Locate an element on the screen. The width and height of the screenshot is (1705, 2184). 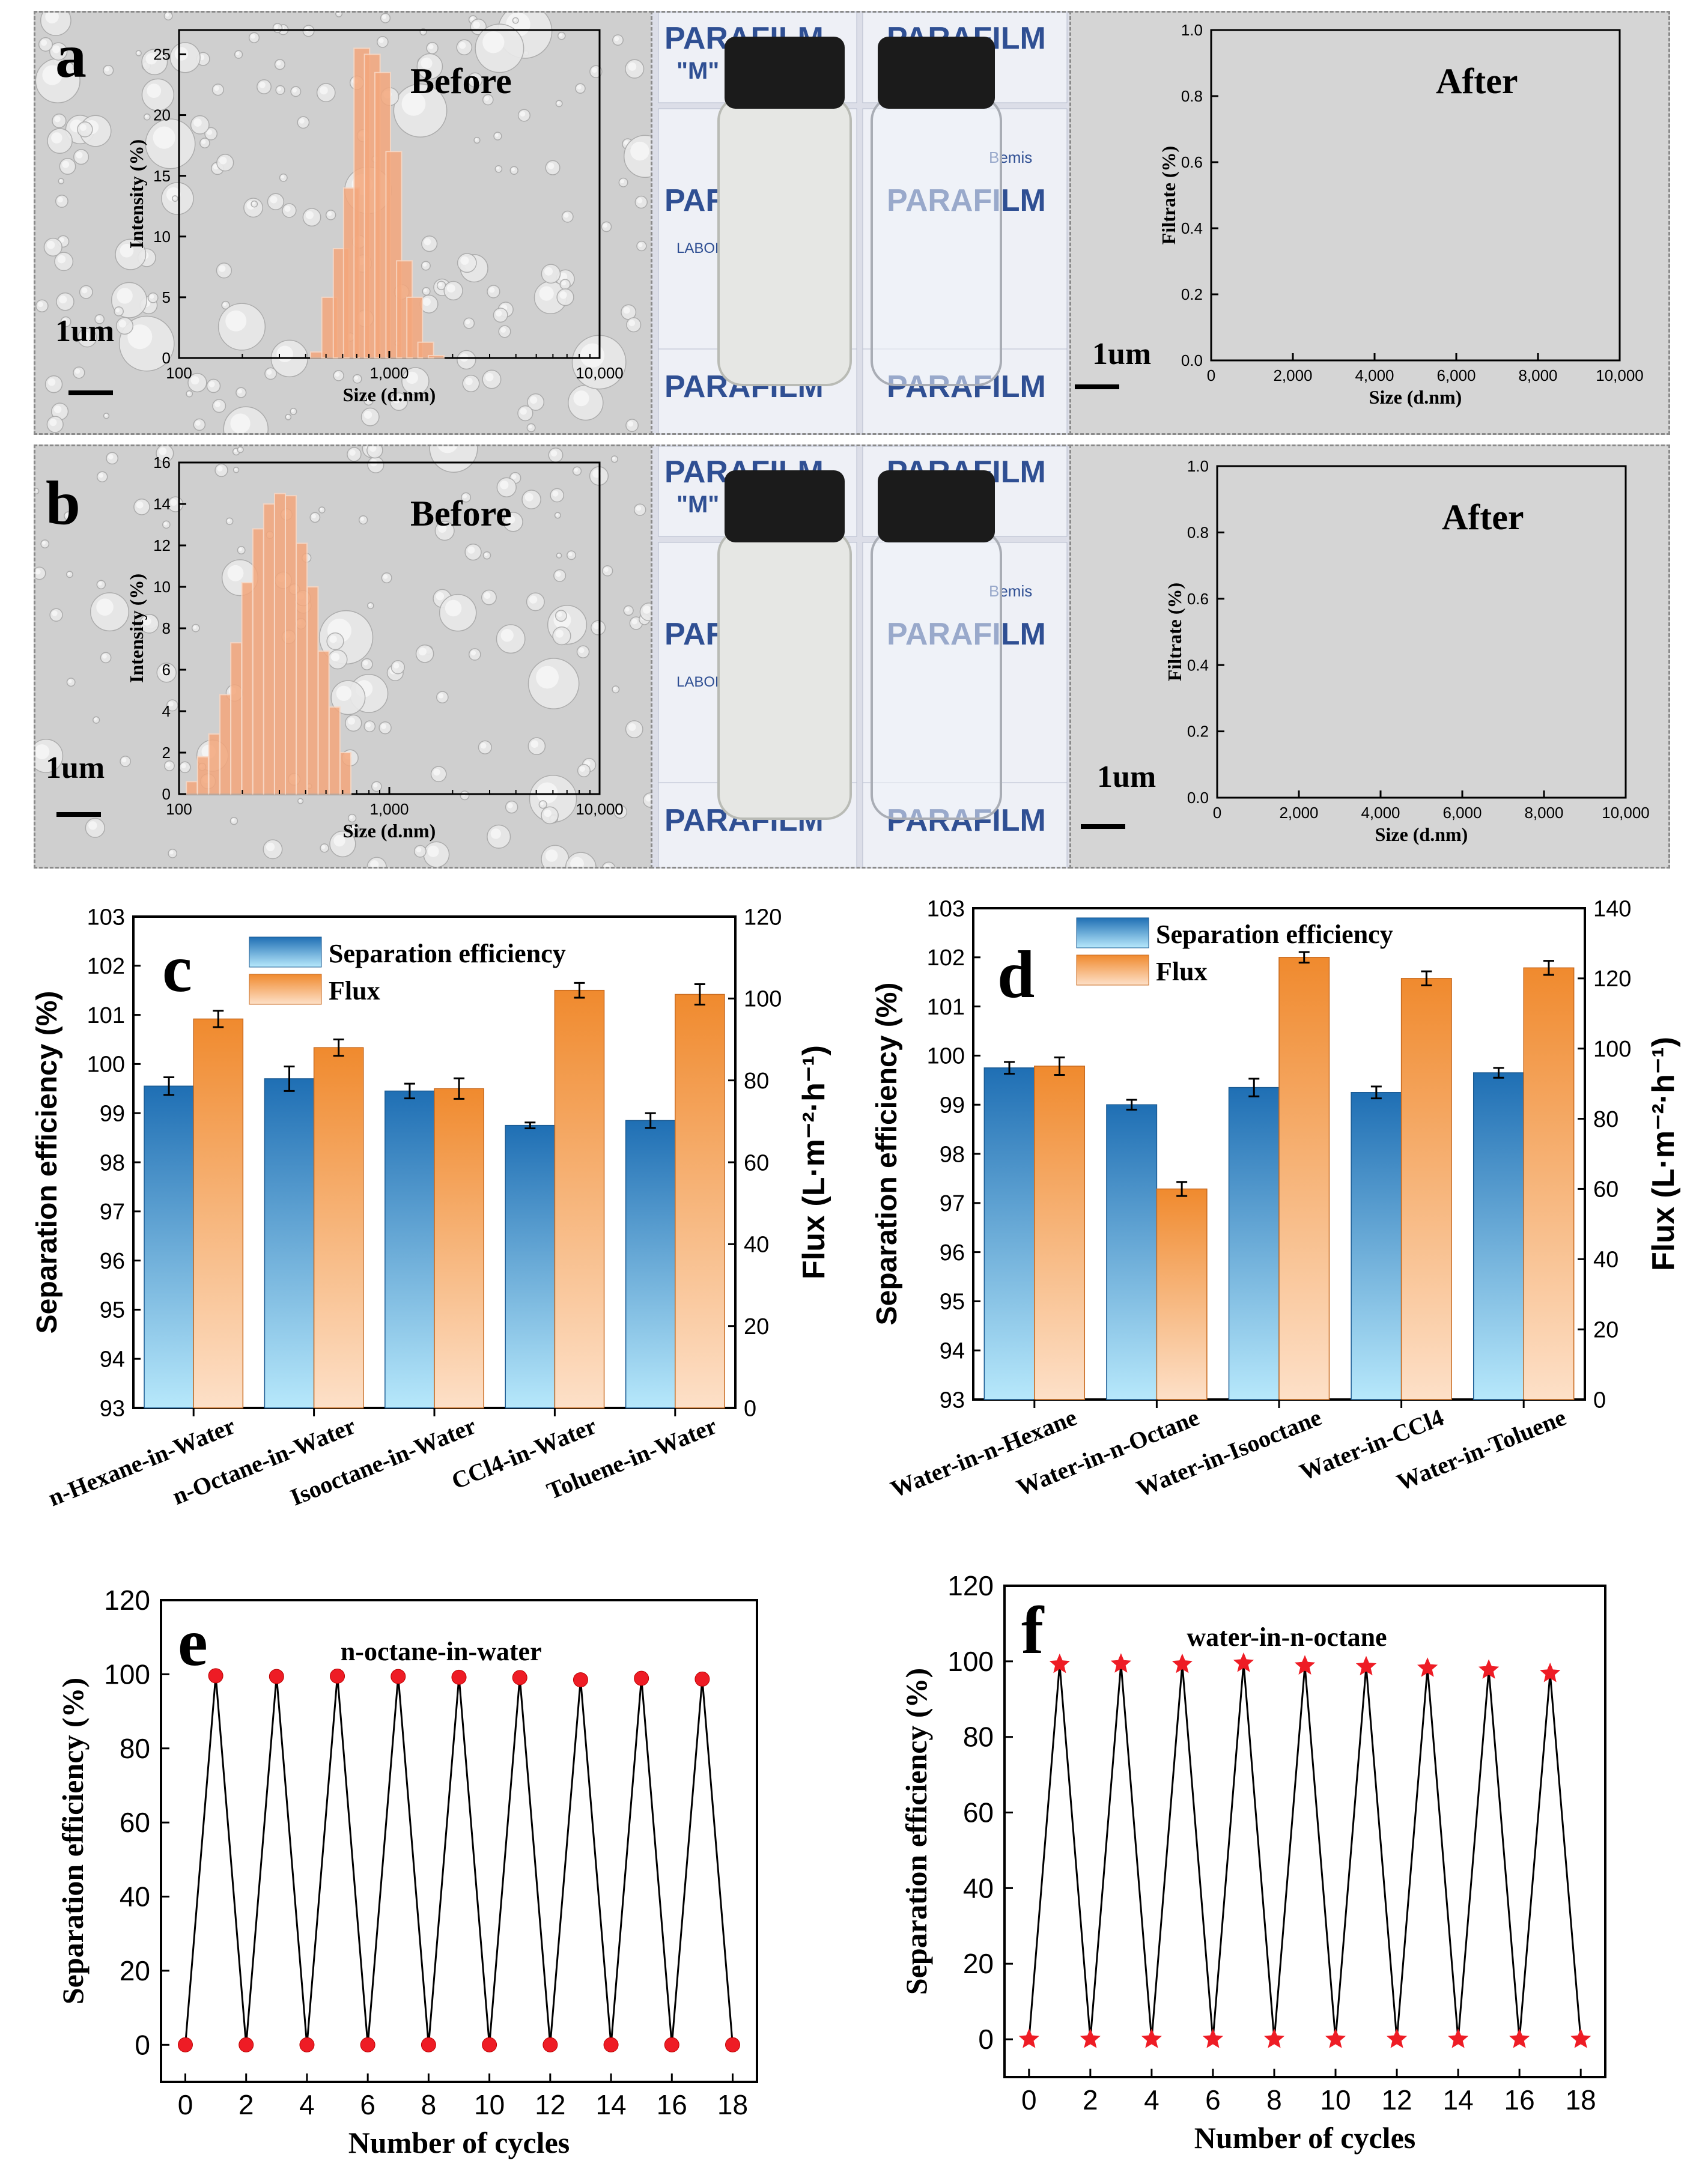
bar-flux is located at coordinates (1549, 1184).